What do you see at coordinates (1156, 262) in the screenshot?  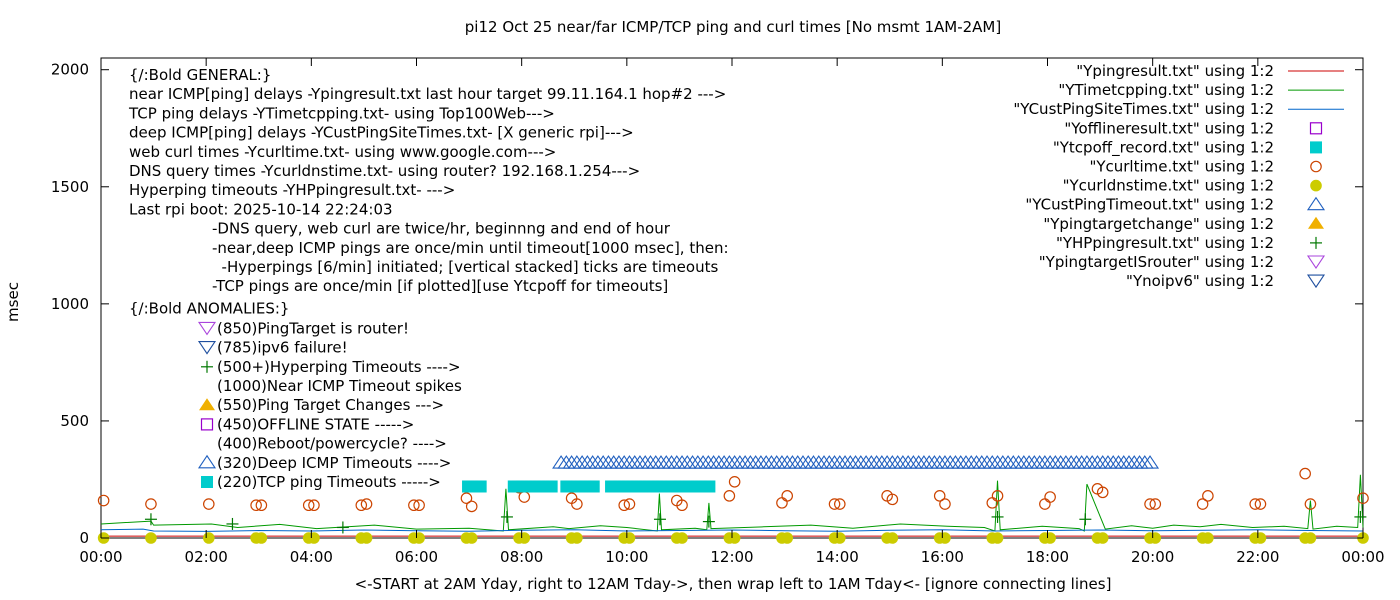 I see `legend-label: "YpingtargetISrouter" using 1:2` at bounding box center [1156, 262].